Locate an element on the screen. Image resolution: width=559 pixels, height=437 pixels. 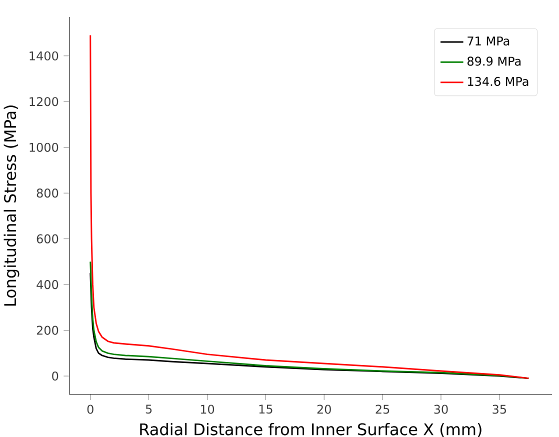
y-tick-label: 1000 is located at coordinates (44, 147).